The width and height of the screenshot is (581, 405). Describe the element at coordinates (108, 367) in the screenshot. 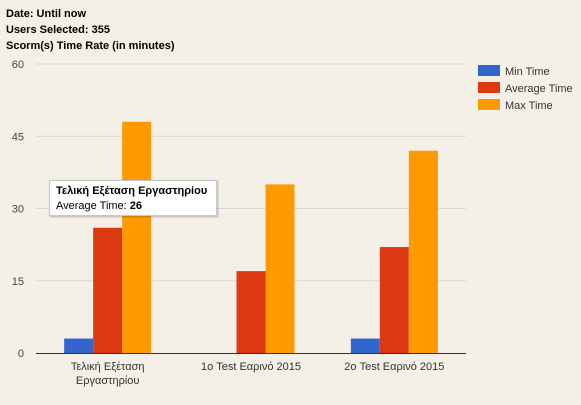

I see `x-tick-label: Τελική Εξέταση` at that location.